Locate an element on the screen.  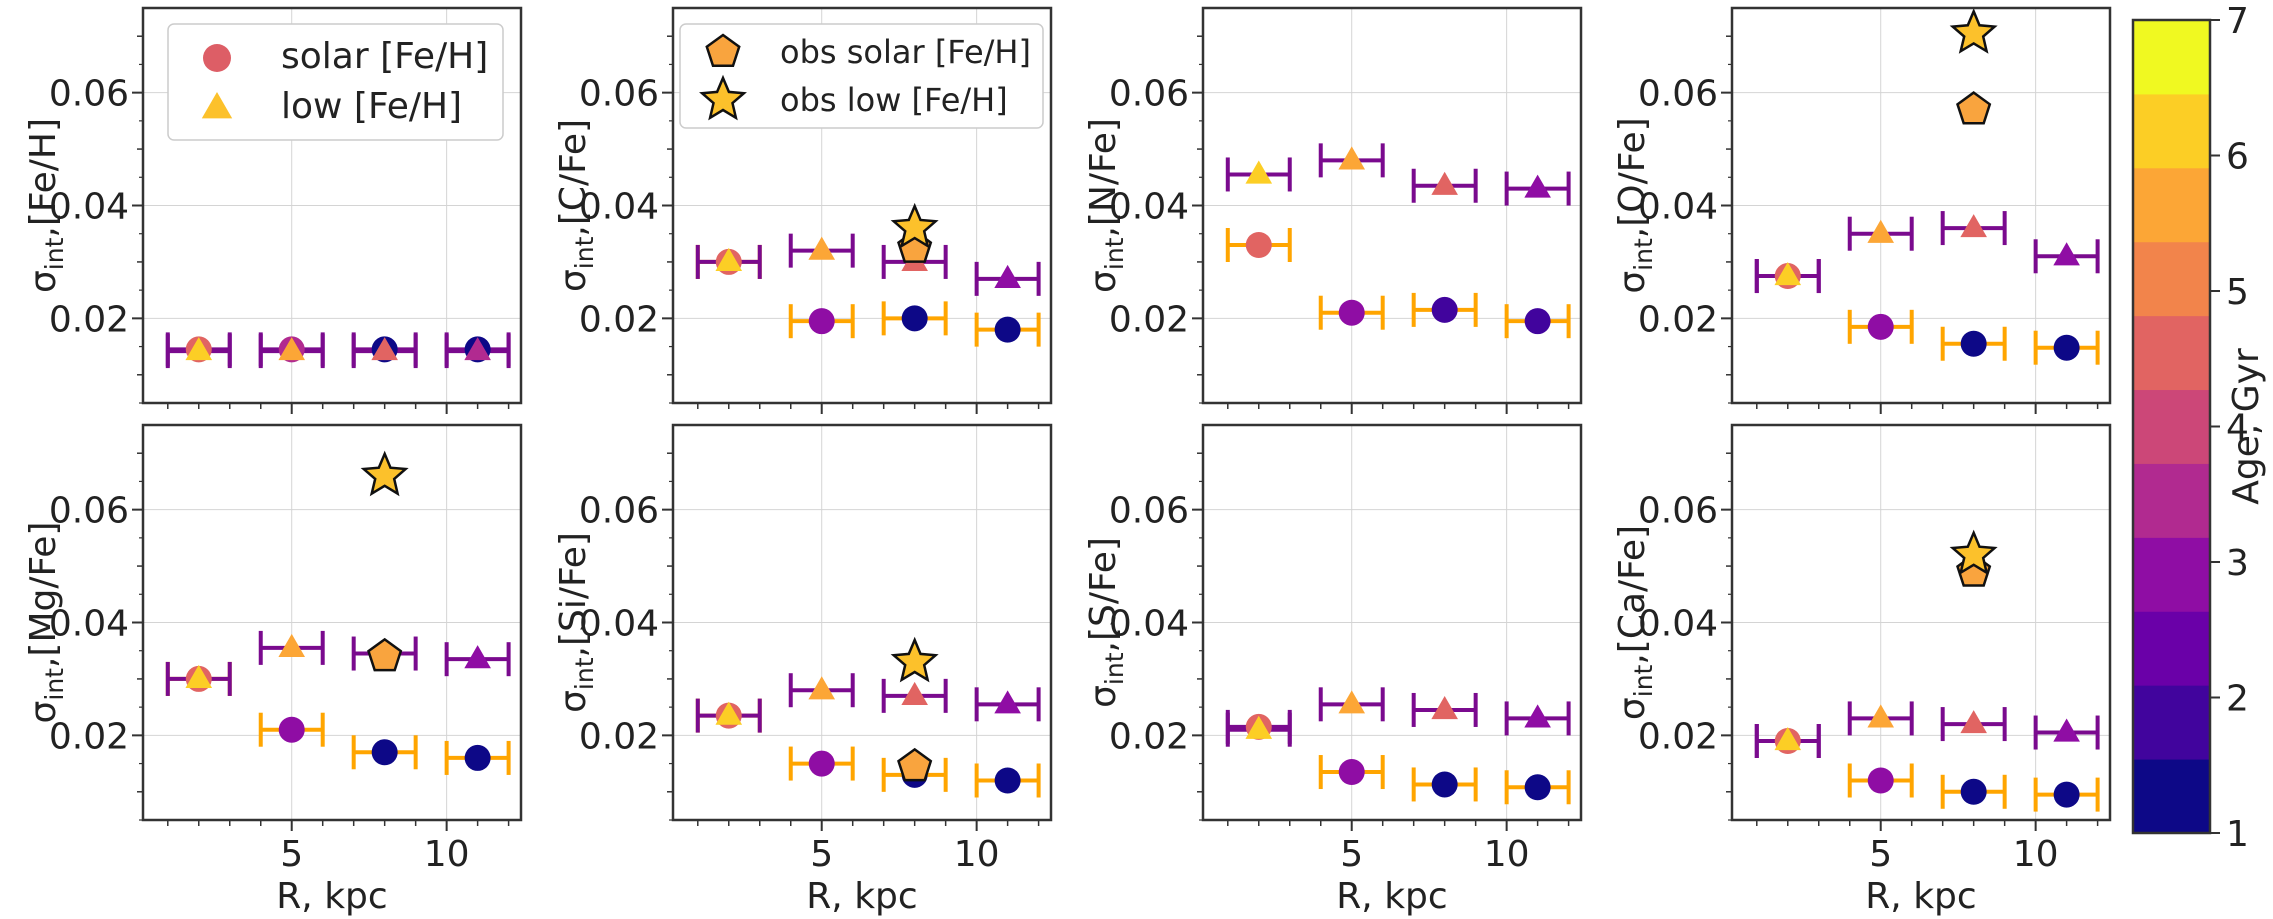
panel-sife: 0.02 0.04 0.06 5 10 R, kpc σint,[Si/Fe] is located at coordinates (803, 670).